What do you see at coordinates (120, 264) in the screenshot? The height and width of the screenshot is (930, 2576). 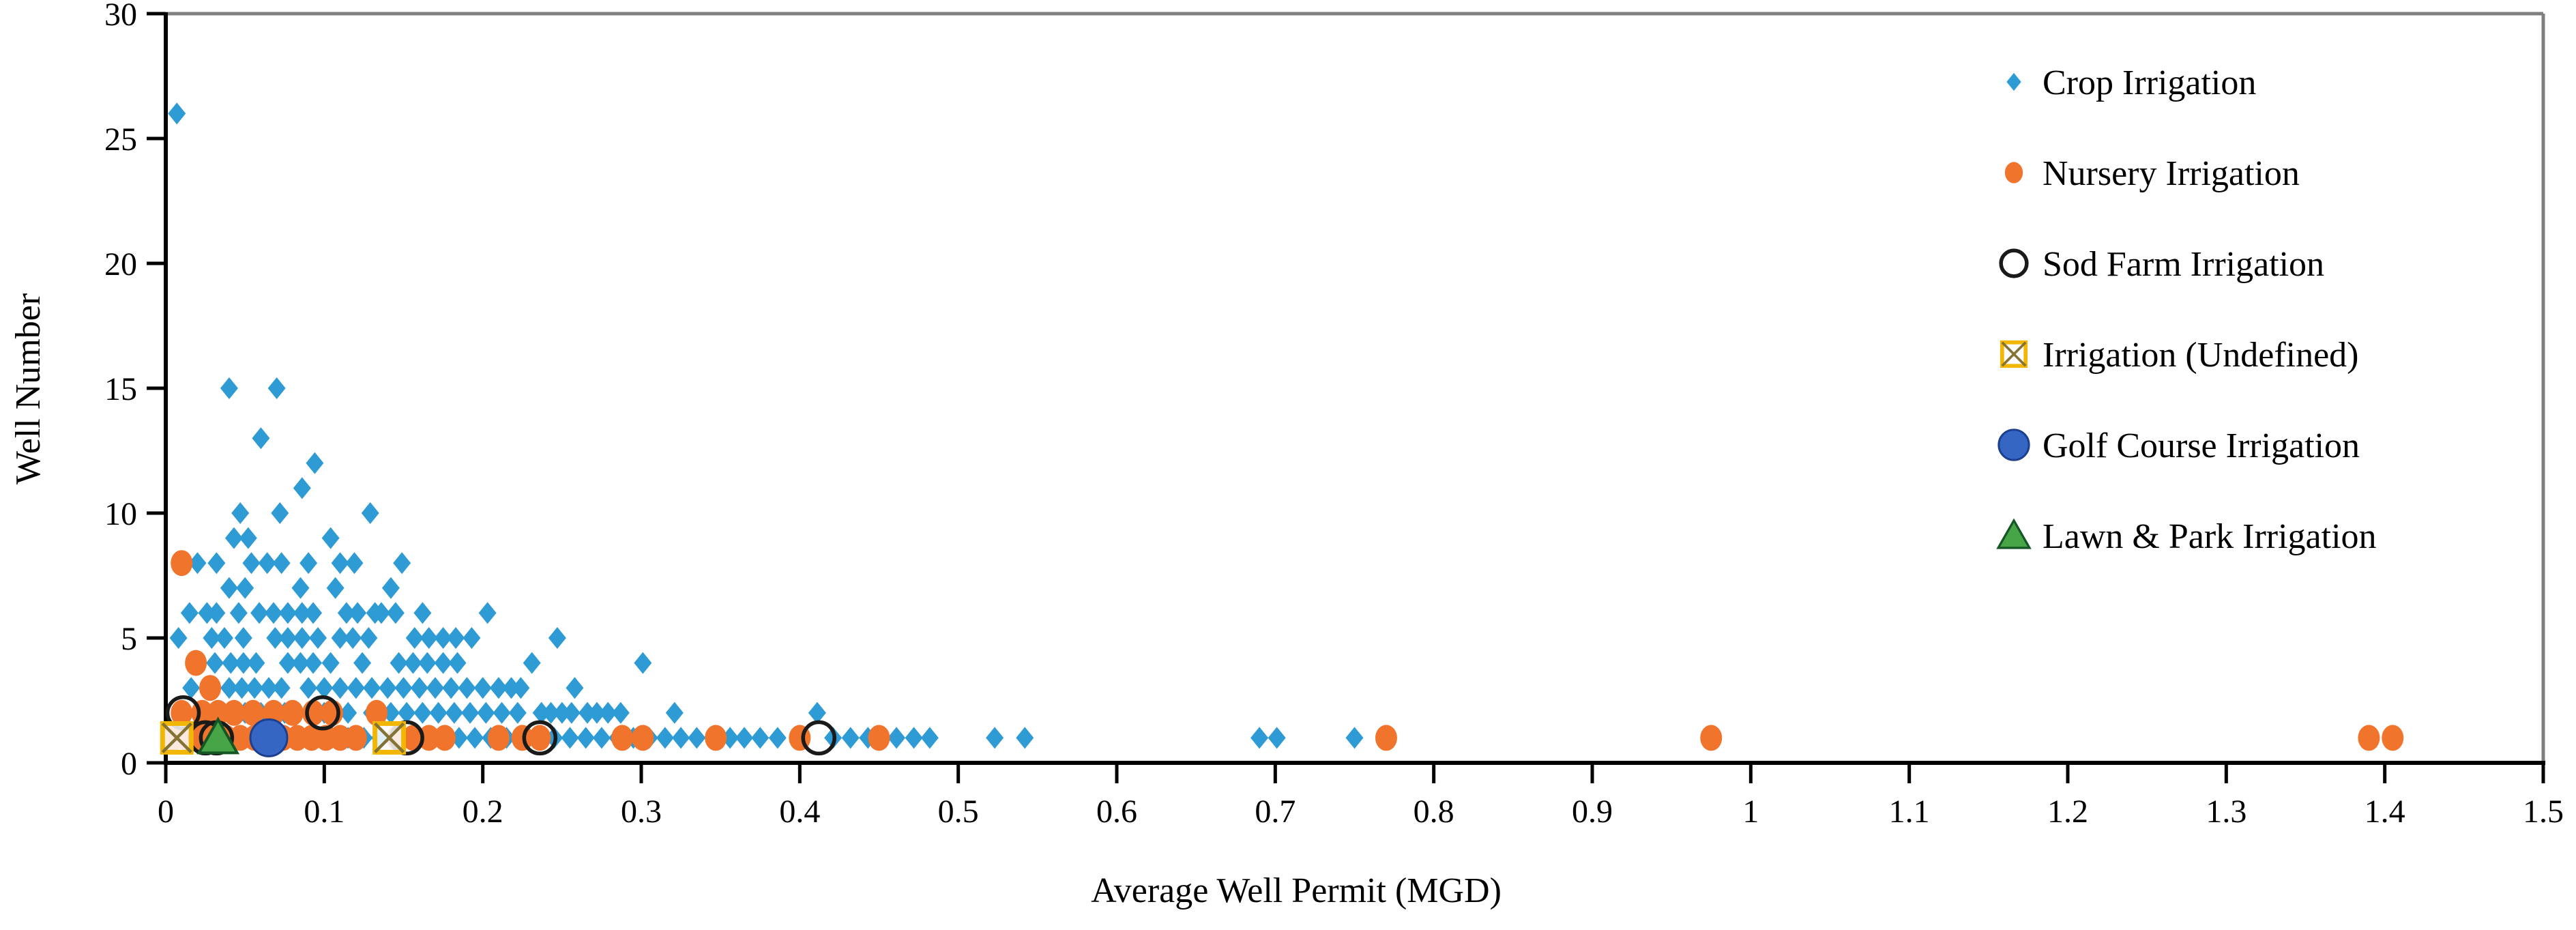 I see `y-tick-label: 20` at bounding box center [120, 264].